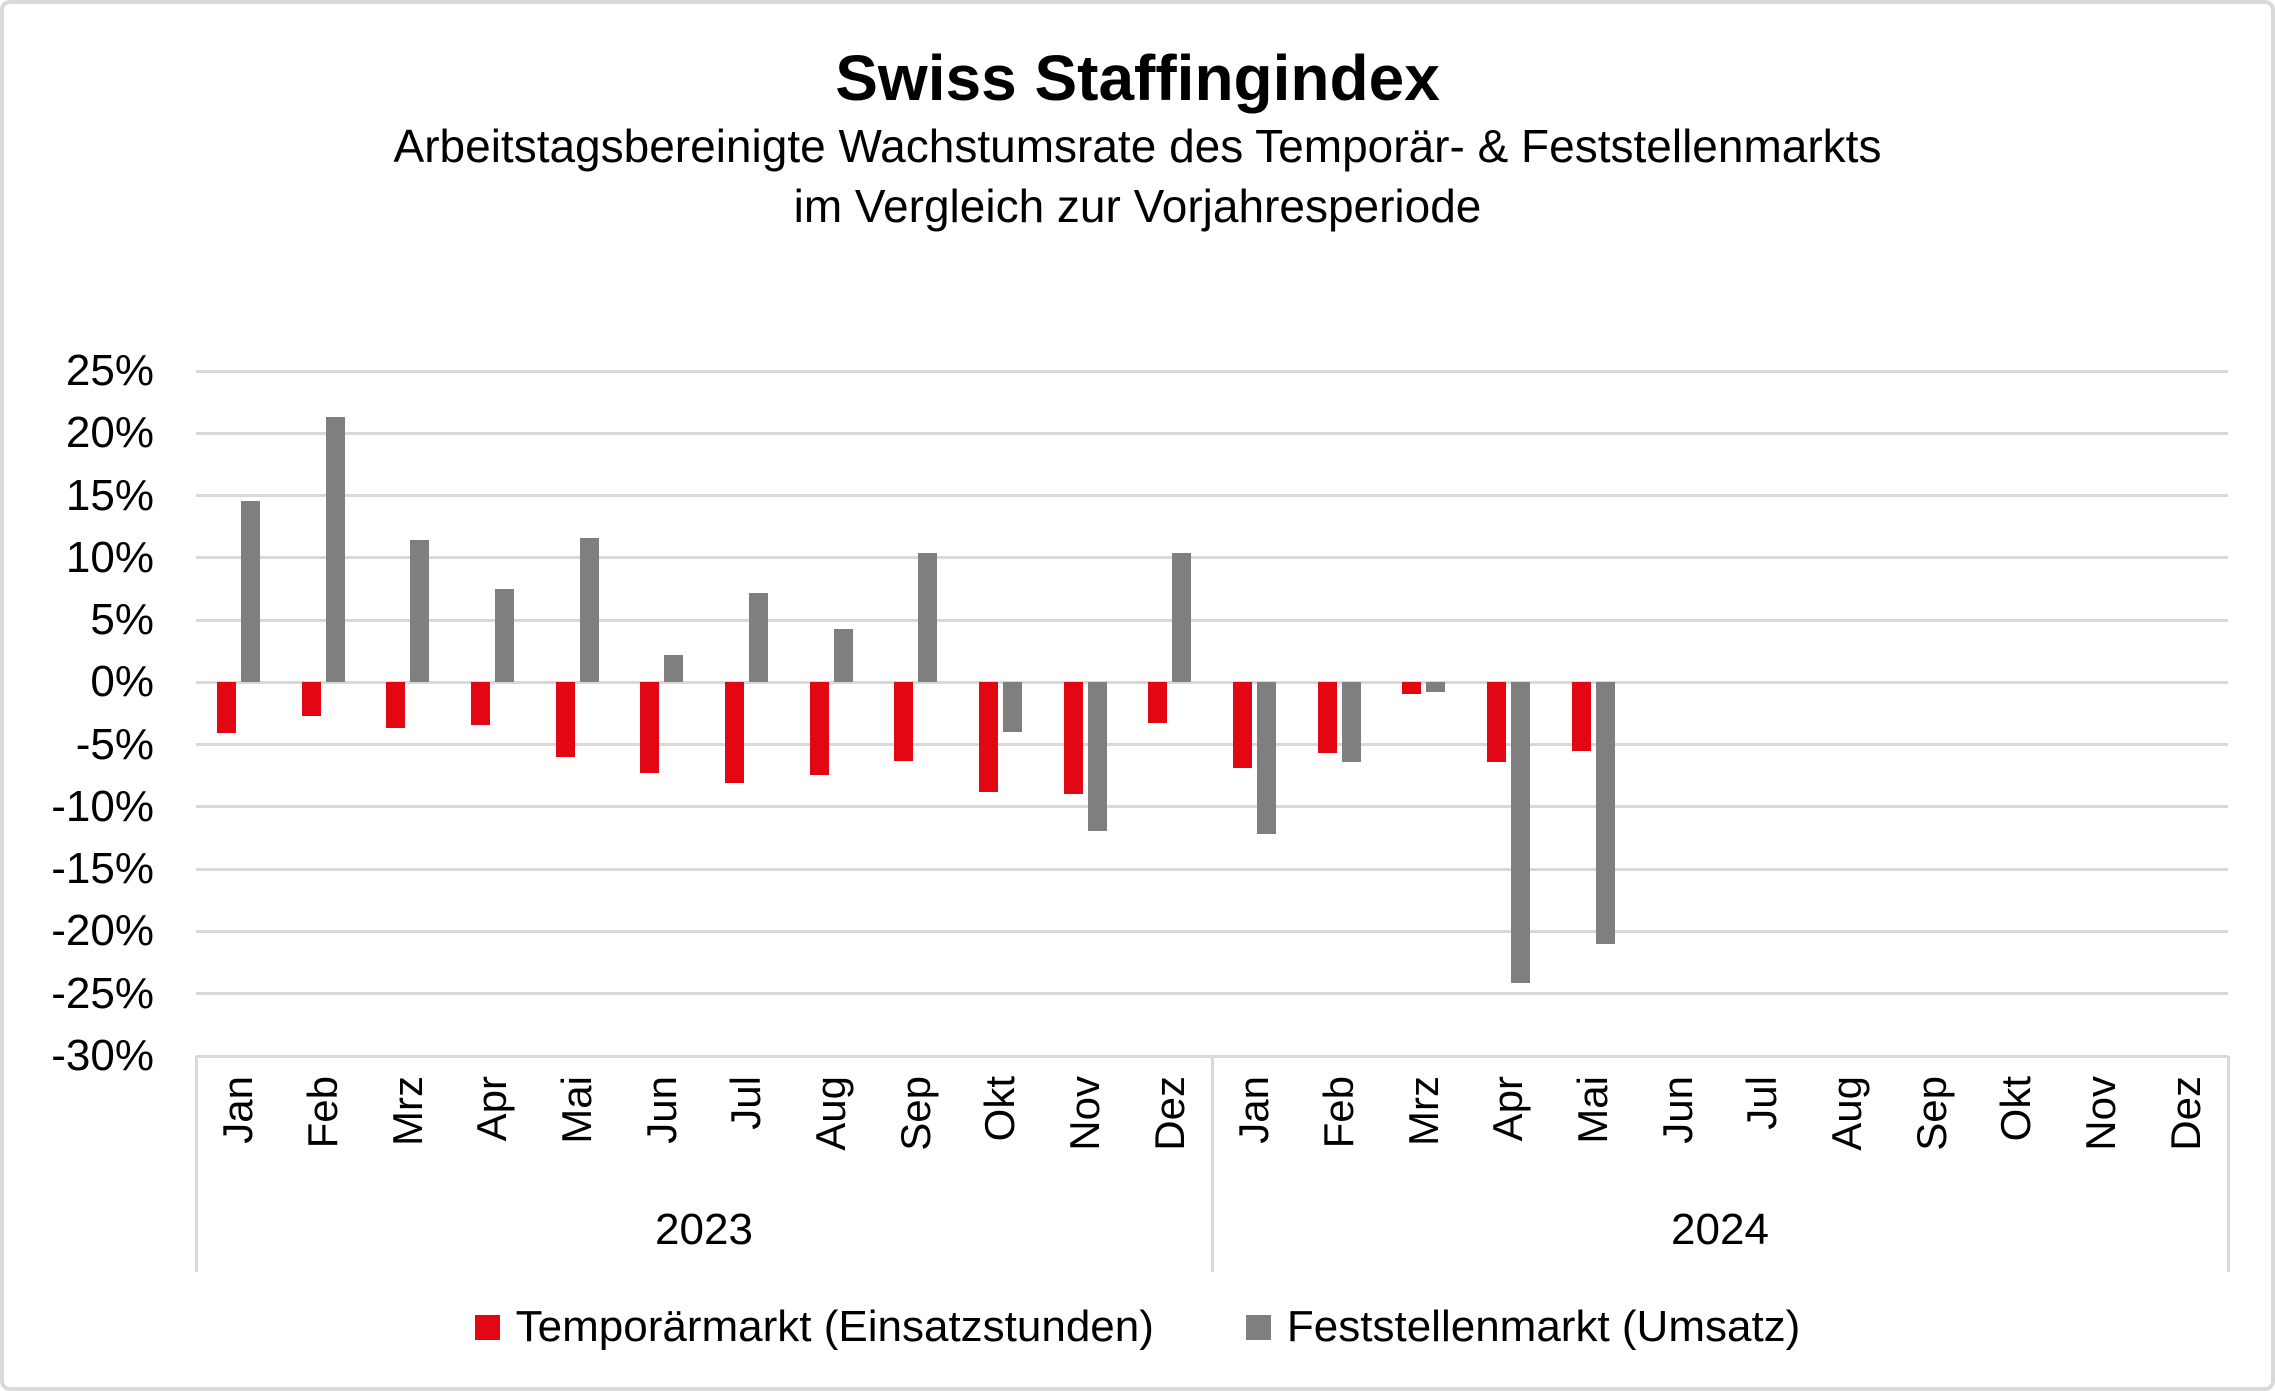 The width and height of the screenshot is (2275, 1391). Describe the element at coordinates (487, 1327) in the screenshot. I see `legend-swatch-temporaermarkt-icon` at that location.